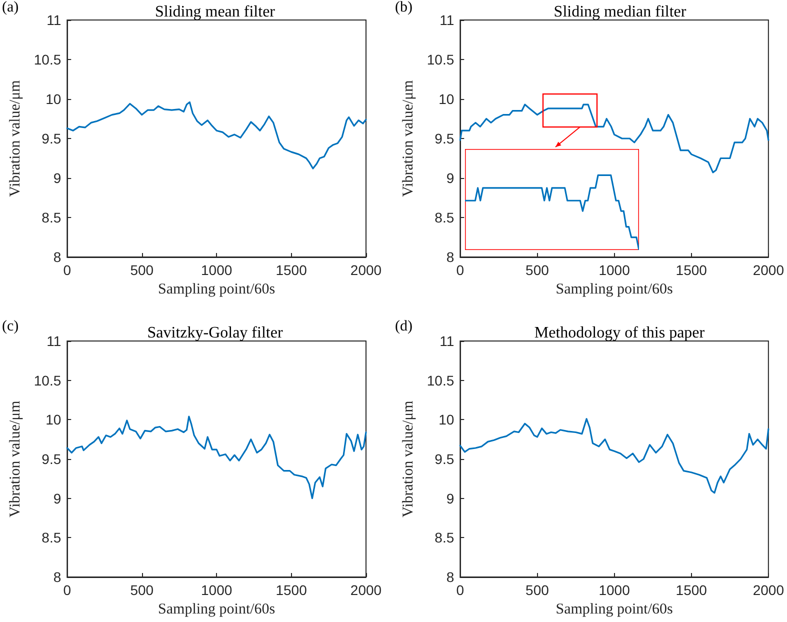 The height and width of the screenshot is (622, 787). Describe the element at coordinates (10, 326) in the screenshot. I see `text: (c)` at that location.